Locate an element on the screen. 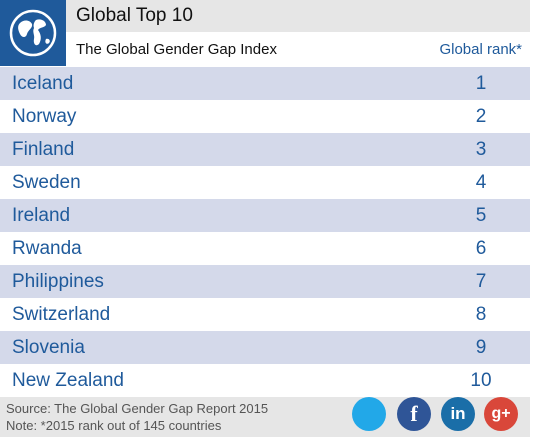  country-name: Finland is located at coordinates (43, 149).